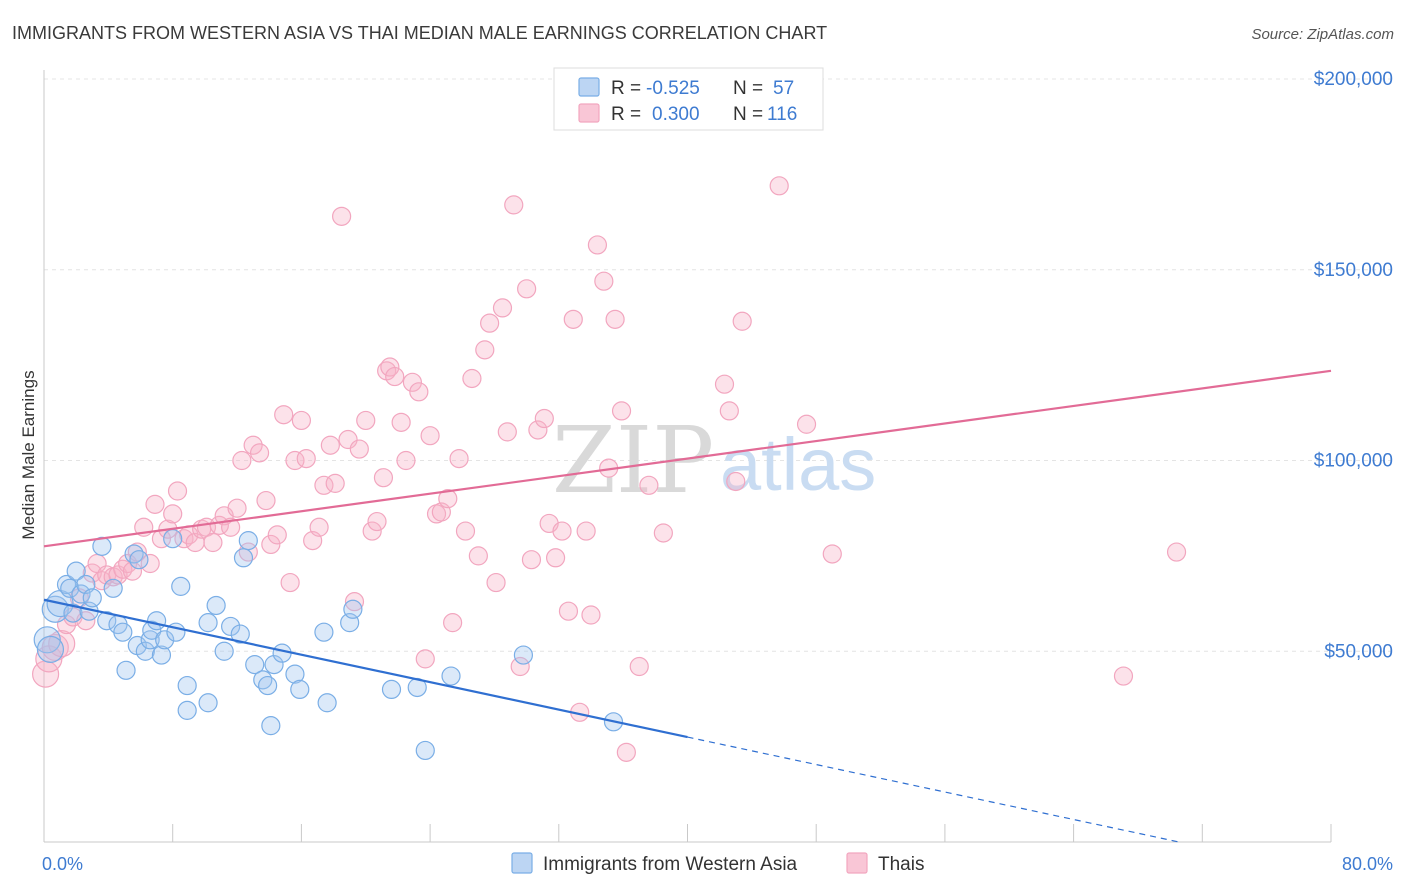 The height and width of the screenshot is (892, 1406). Describe the element at coordinates (1353, 79) in the screenshot. I see `y-tick-label-3: $200,000` at that location.